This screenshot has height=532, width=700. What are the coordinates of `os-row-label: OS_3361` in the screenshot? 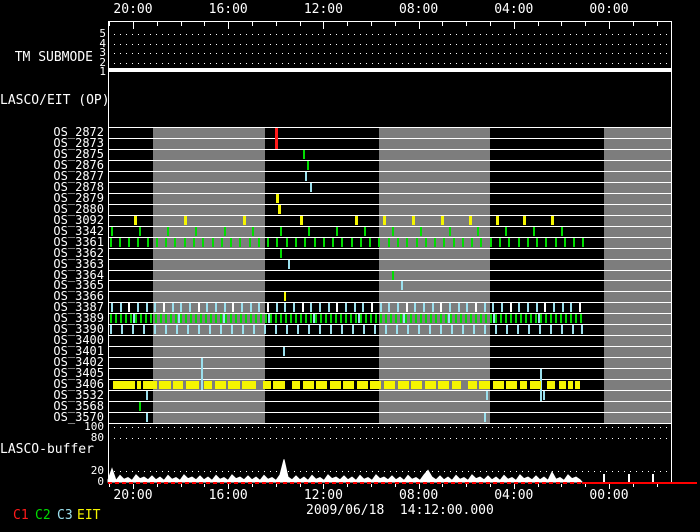 It's located at (78, 242).